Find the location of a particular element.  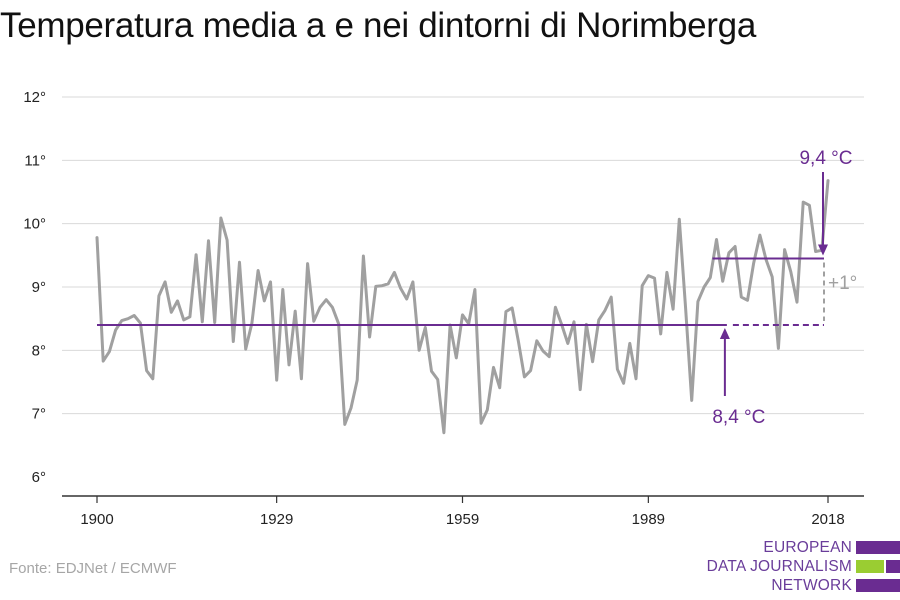

y-tick-label: 12° is located at coordinates (34, 97).